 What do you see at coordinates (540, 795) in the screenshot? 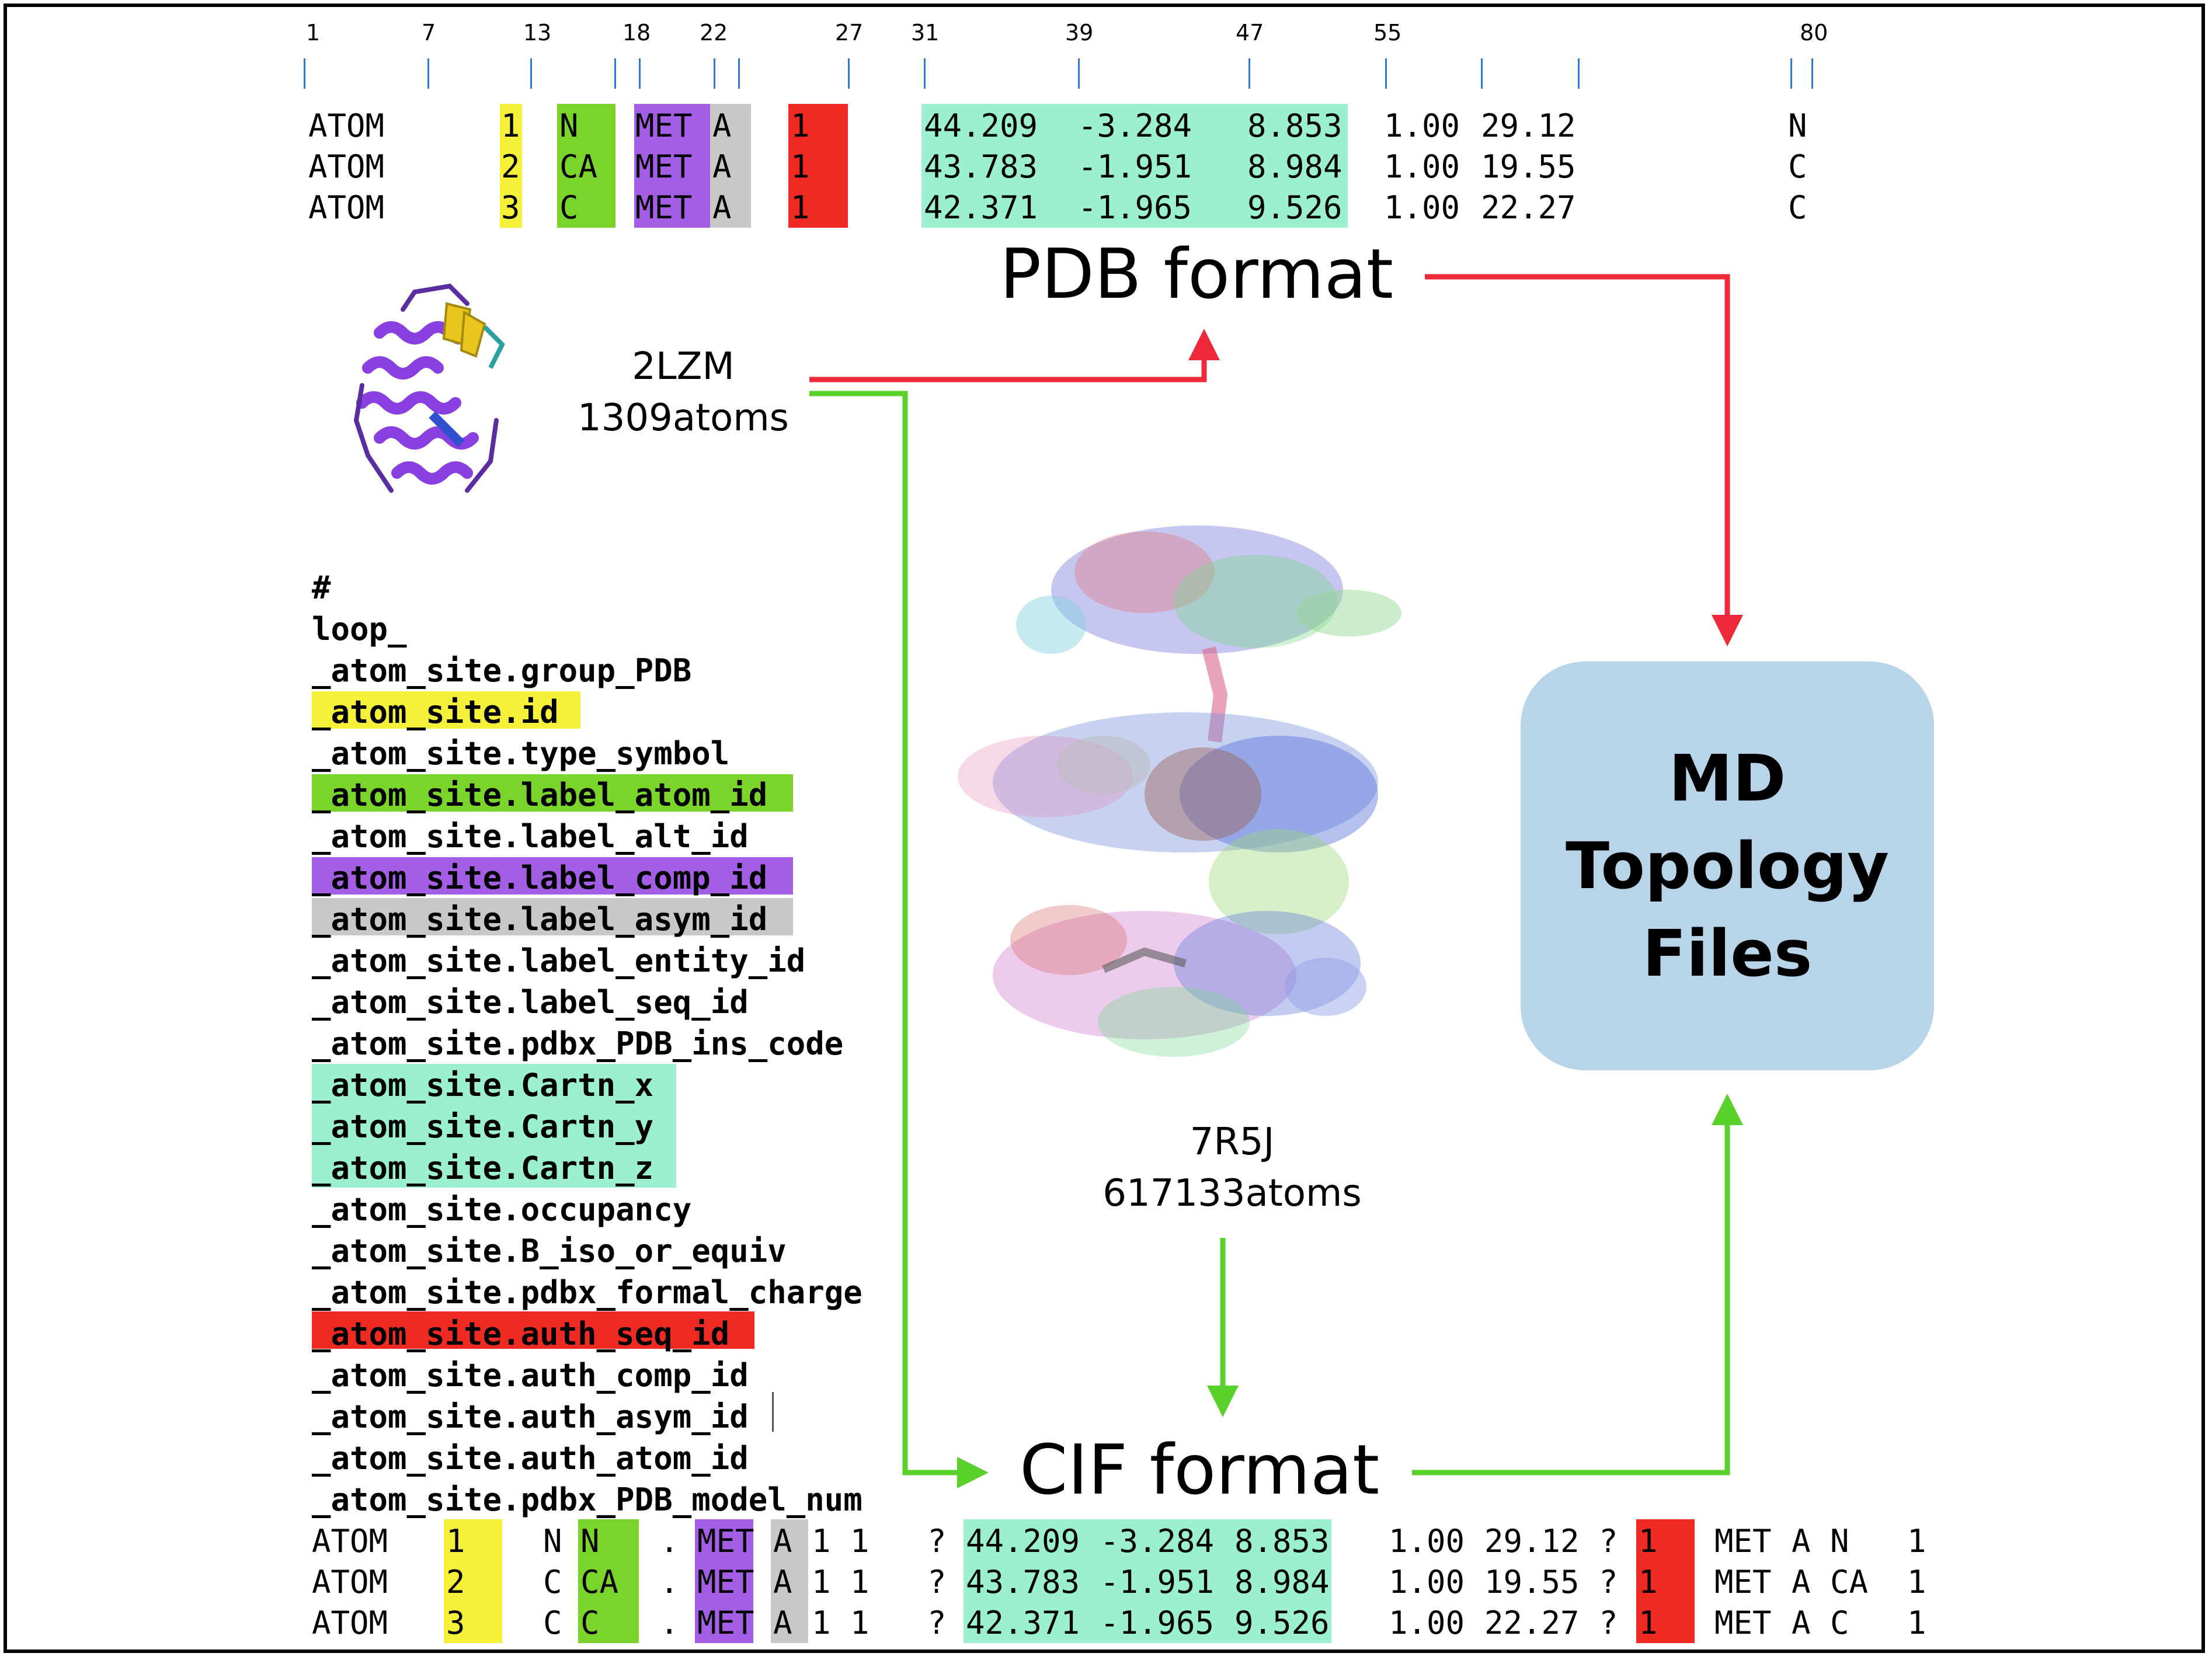
I see `cif-header-line: _atom_site.label_atom_id` at bounding box center [540, 795].